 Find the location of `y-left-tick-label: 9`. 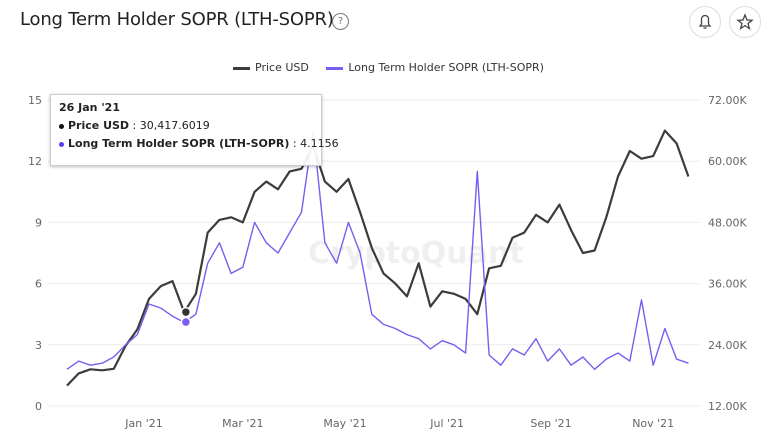

y-left-tick-label: 9 is located at coordinates (38, 222).